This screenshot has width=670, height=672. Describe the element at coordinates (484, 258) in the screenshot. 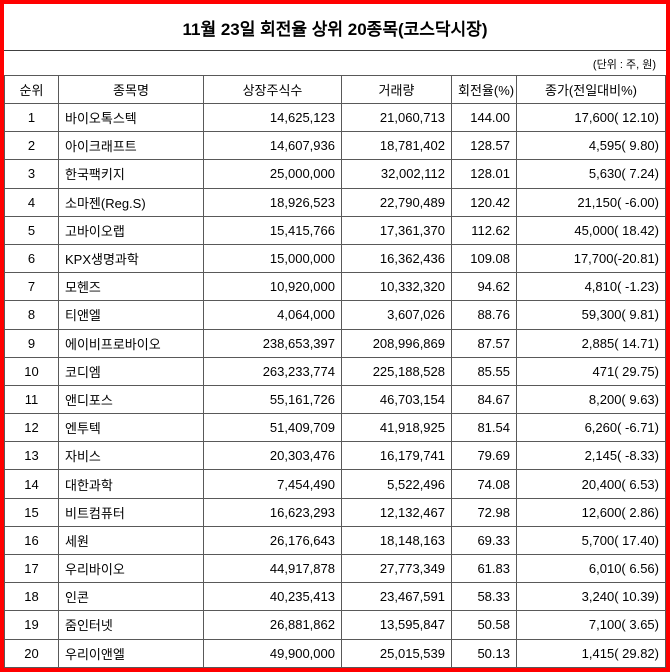

I see `turnover-cell: 109.08` at that location.